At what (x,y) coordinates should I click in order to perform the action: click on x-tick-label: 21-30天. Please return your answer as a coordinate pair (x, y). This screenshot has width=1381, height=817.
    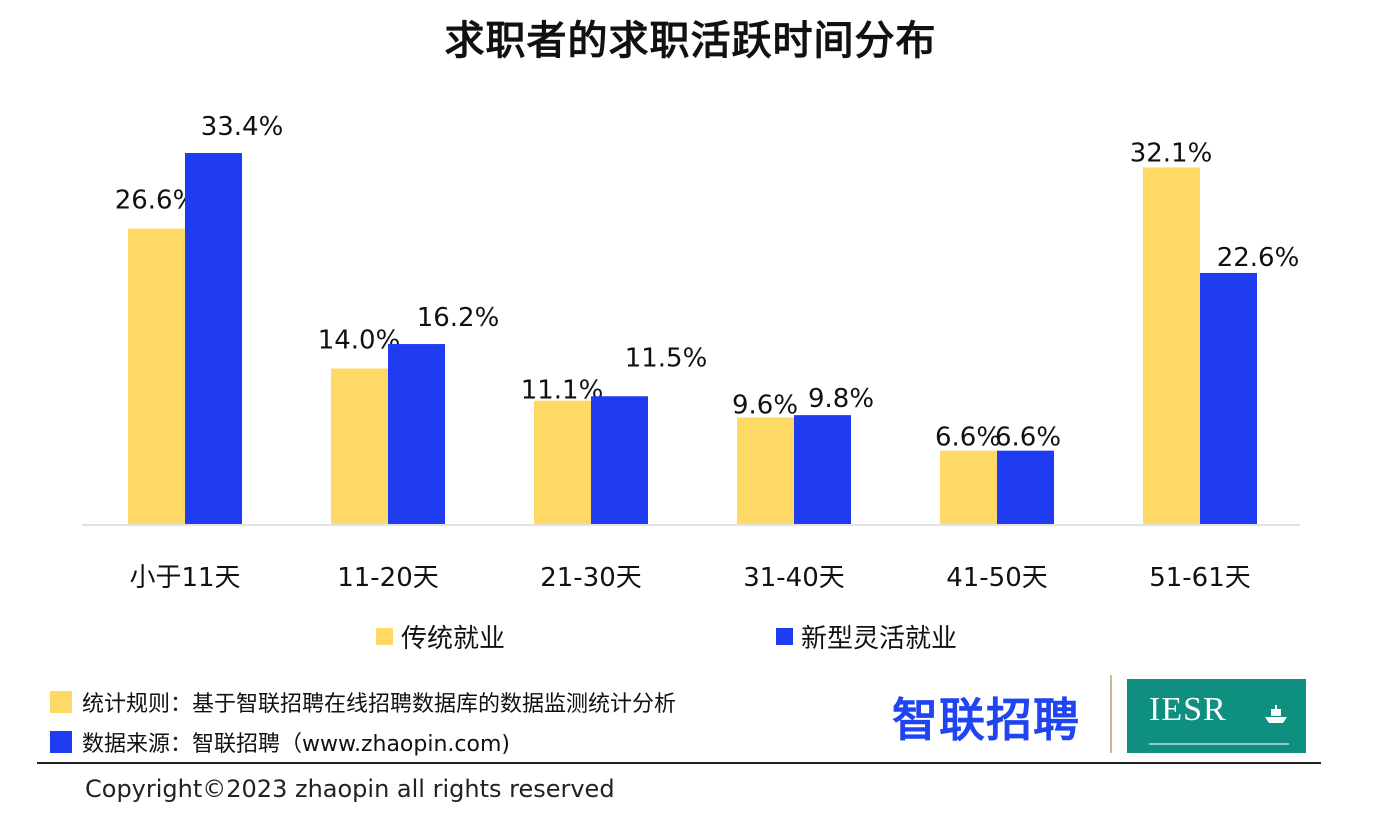
    Looking at the image, I should click on (591, 578).